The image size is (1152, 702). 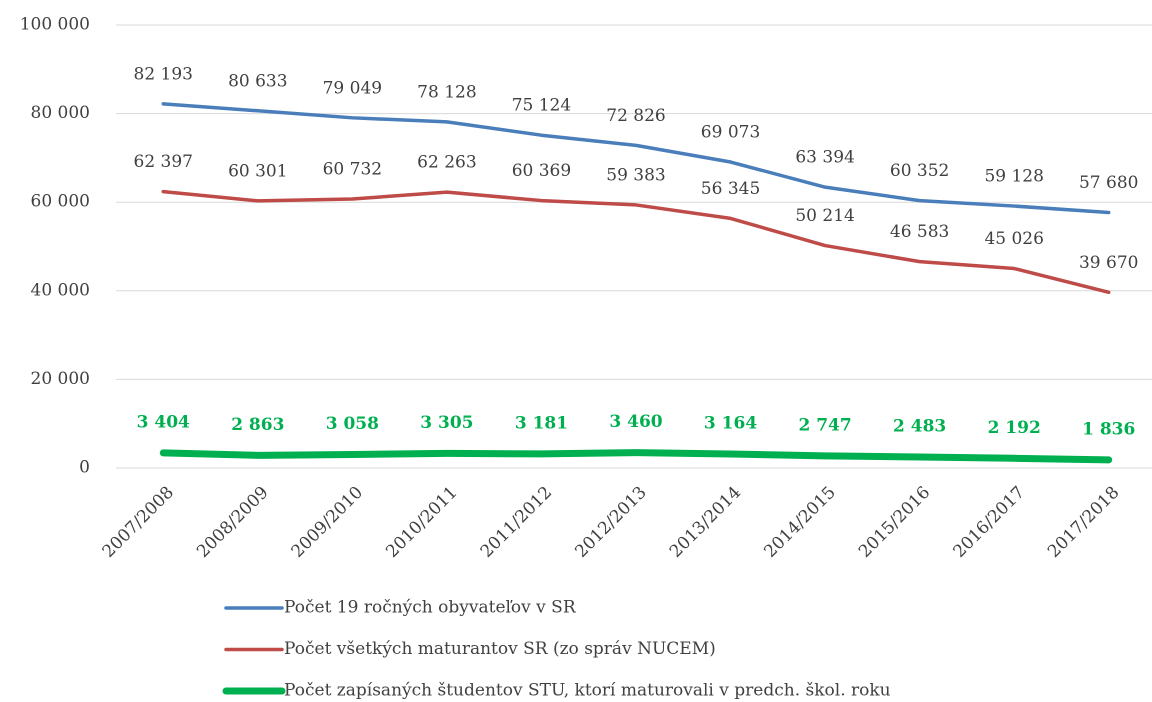 What do you see at coordinates (446, 163) in the screenshot?
I see `data-label: 62 263` at bounding box center [446, 163].